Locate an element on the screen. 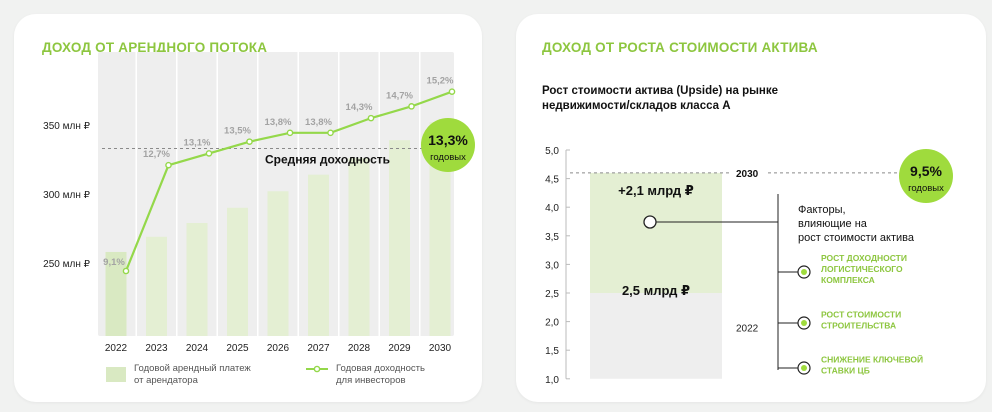 The height and width of the screenshot is (412, 992). growth-value-bar is located at coordinates (656, 232).